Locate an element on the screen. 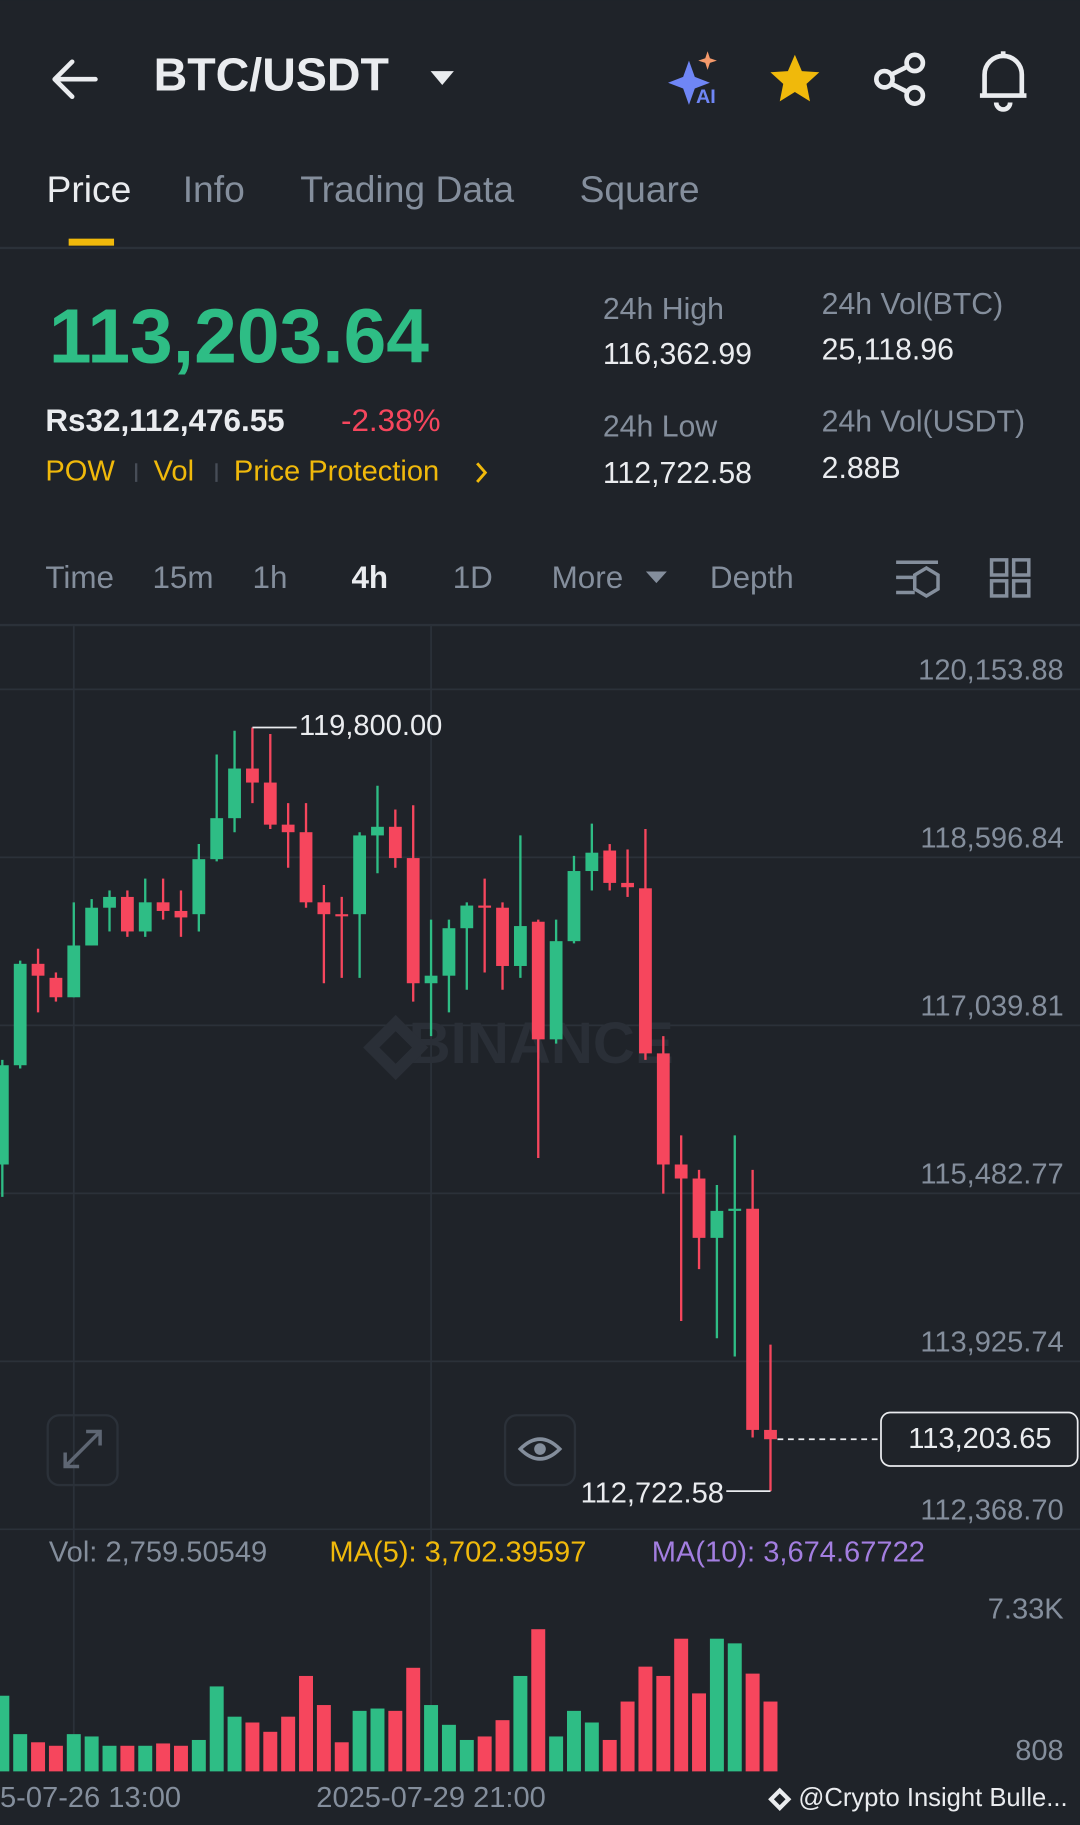  share-button is located at coordinates (900, 79).